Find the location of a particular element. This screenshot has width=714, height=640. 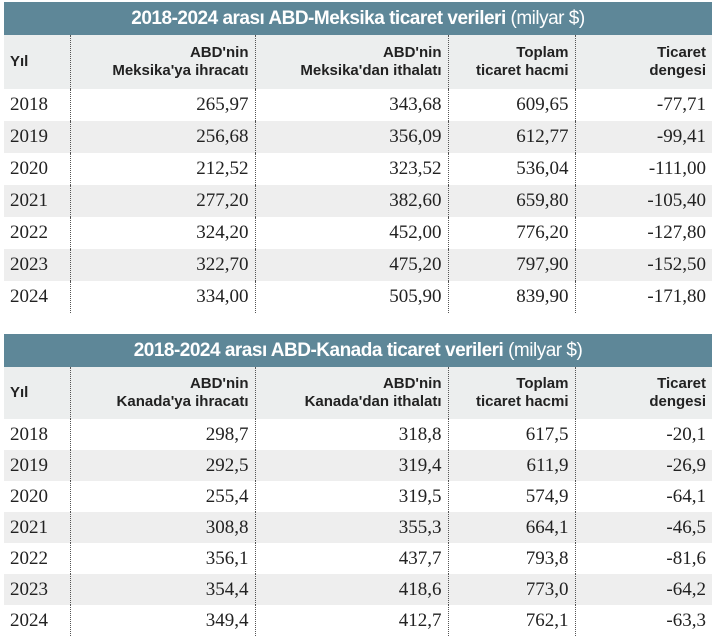

table-cell: 773,0 is located at coordinates (511, 589).